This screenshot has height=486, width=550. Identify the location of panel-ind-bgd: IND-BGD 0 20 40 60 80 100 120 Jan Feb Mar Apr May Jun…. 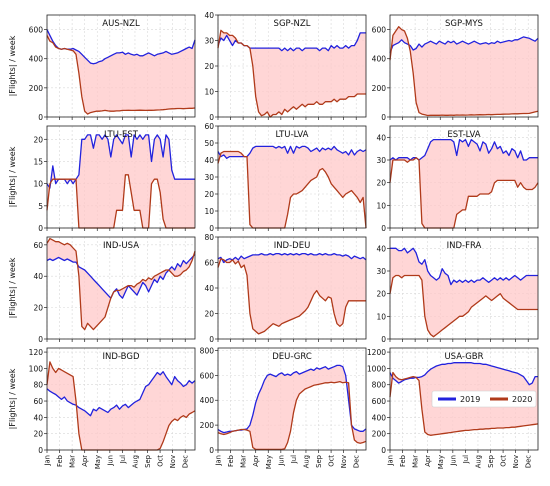
(102, 408).